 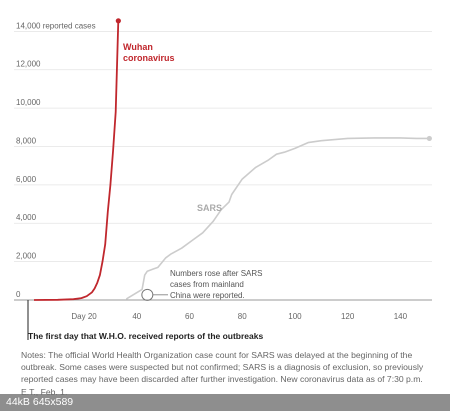 What do you see at coordinates (26, 217) in the screenshot?
I see `y-tick-label: 4,000` at bounding box center [26, 217].